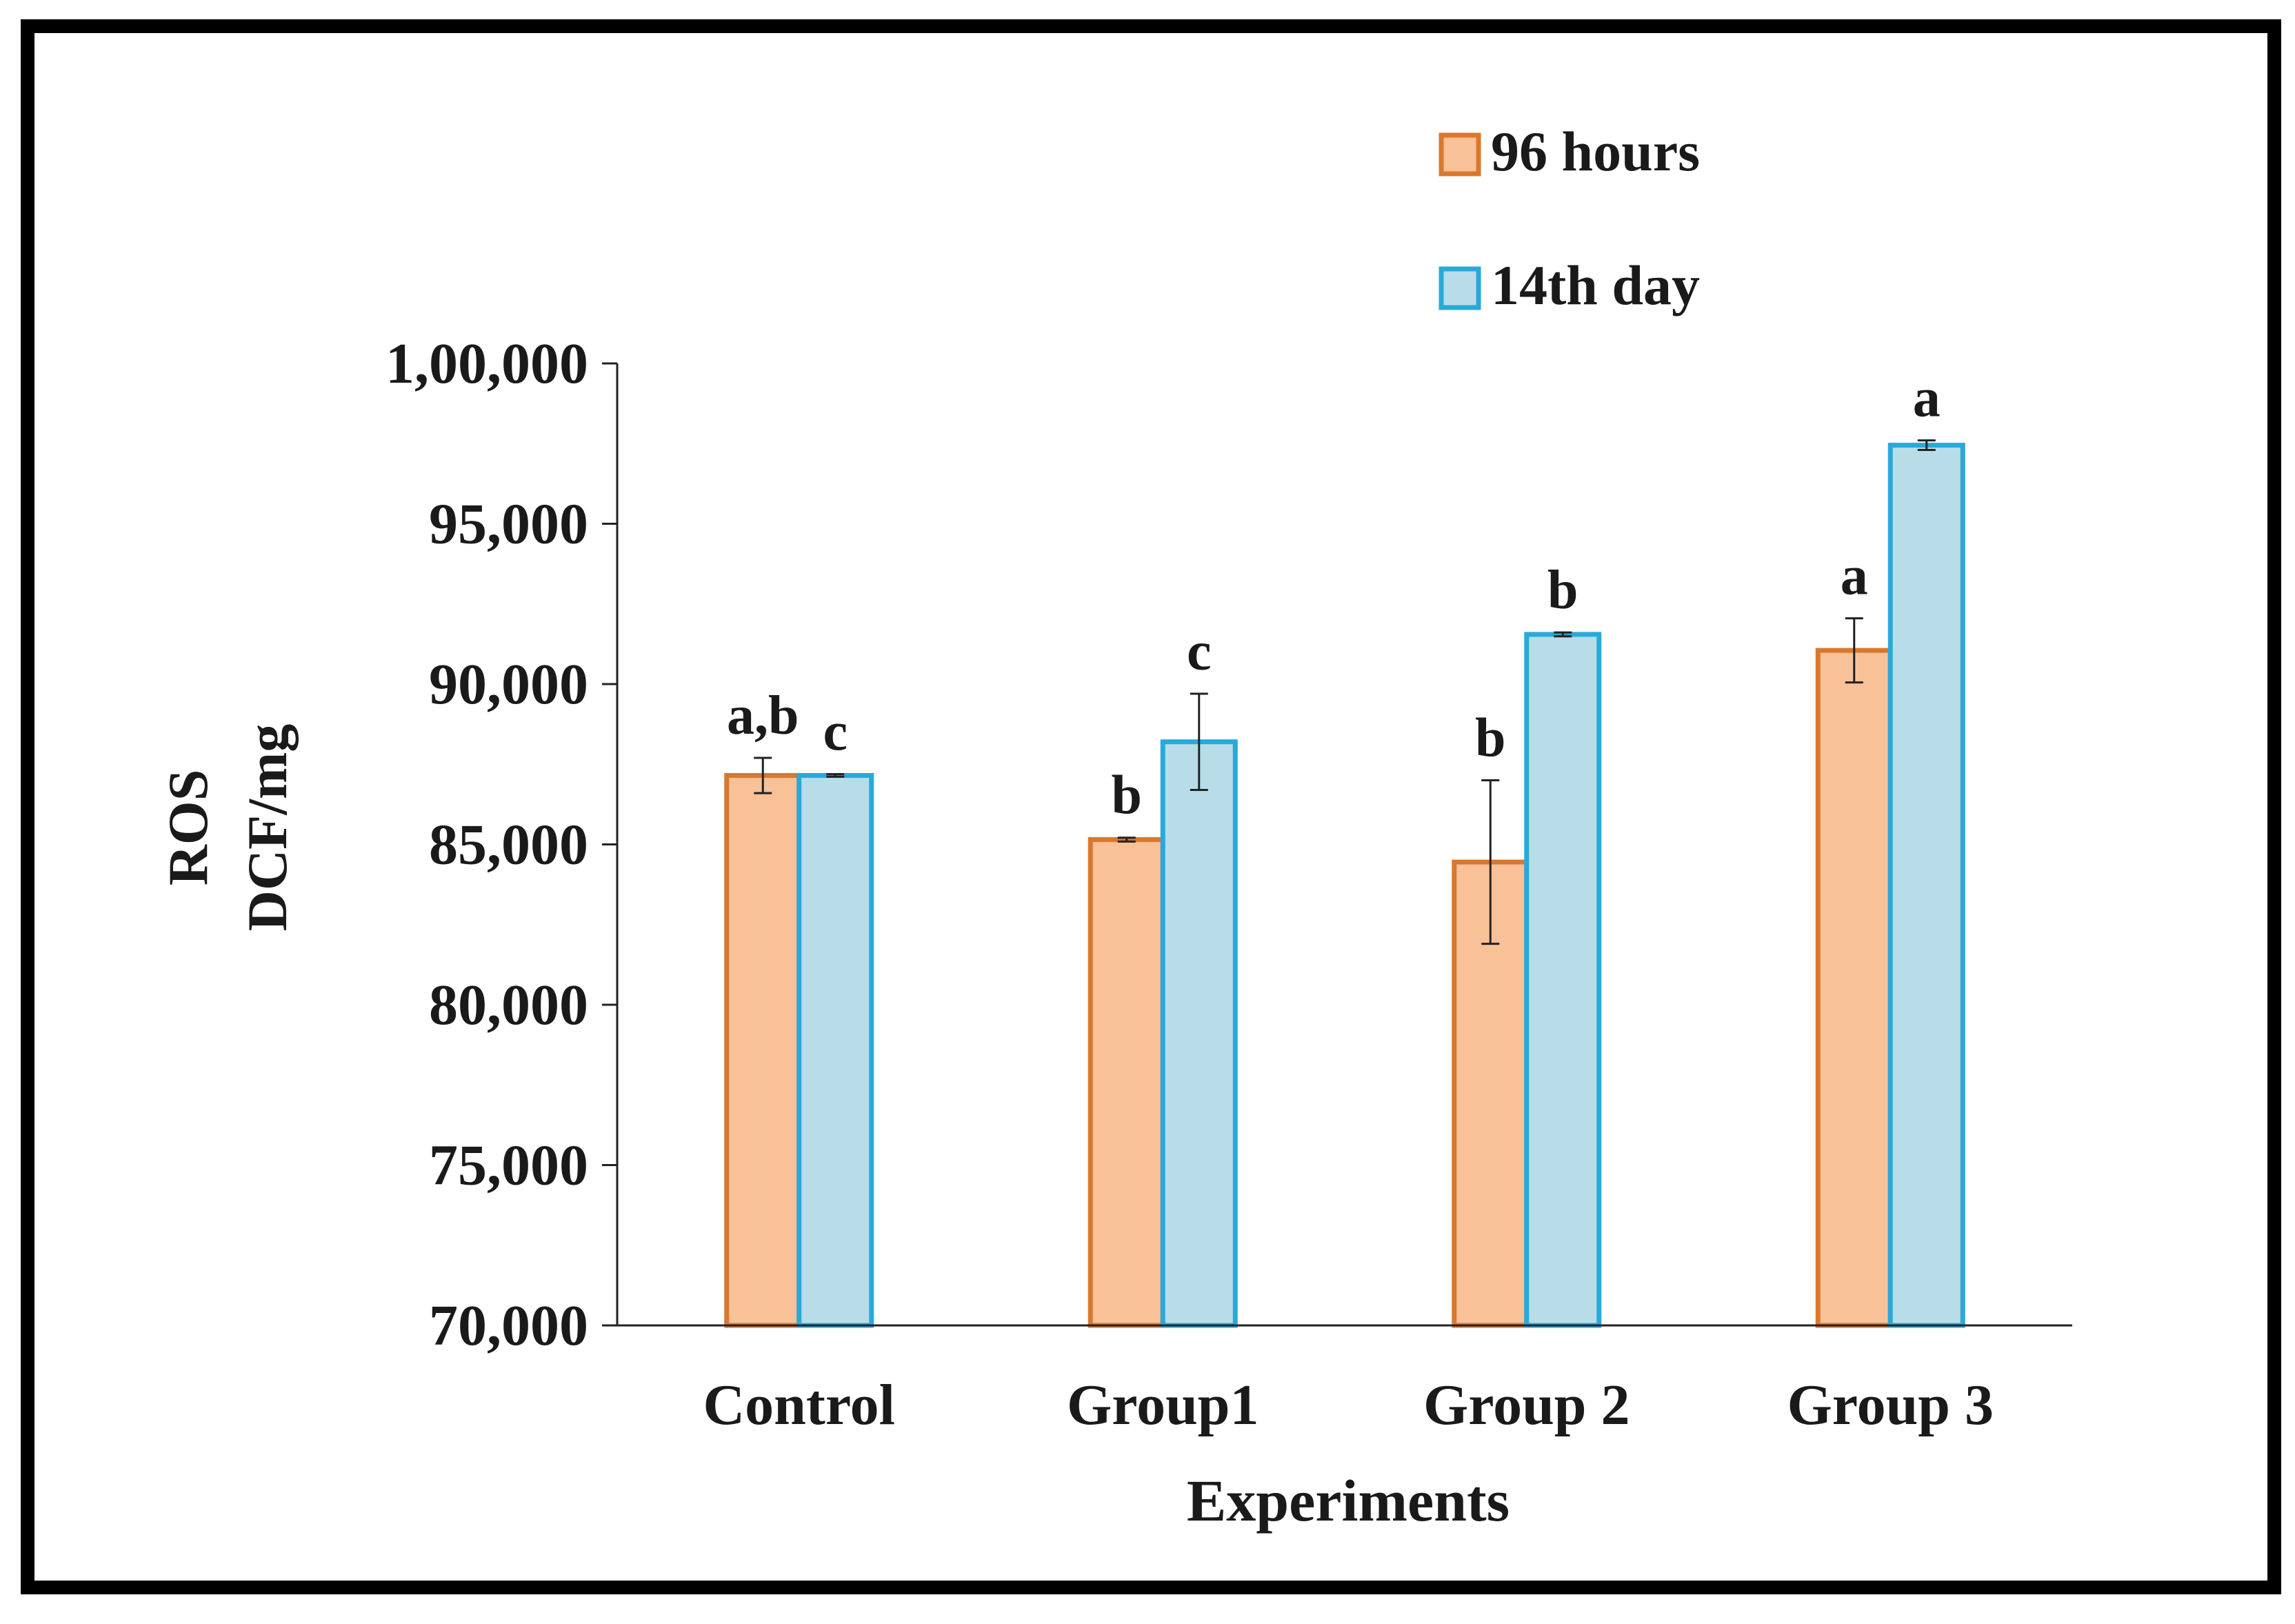  Describe the element at coordinates (1460, 288) in the screenshot. I see `legend-swatch-14th-day` at that location.